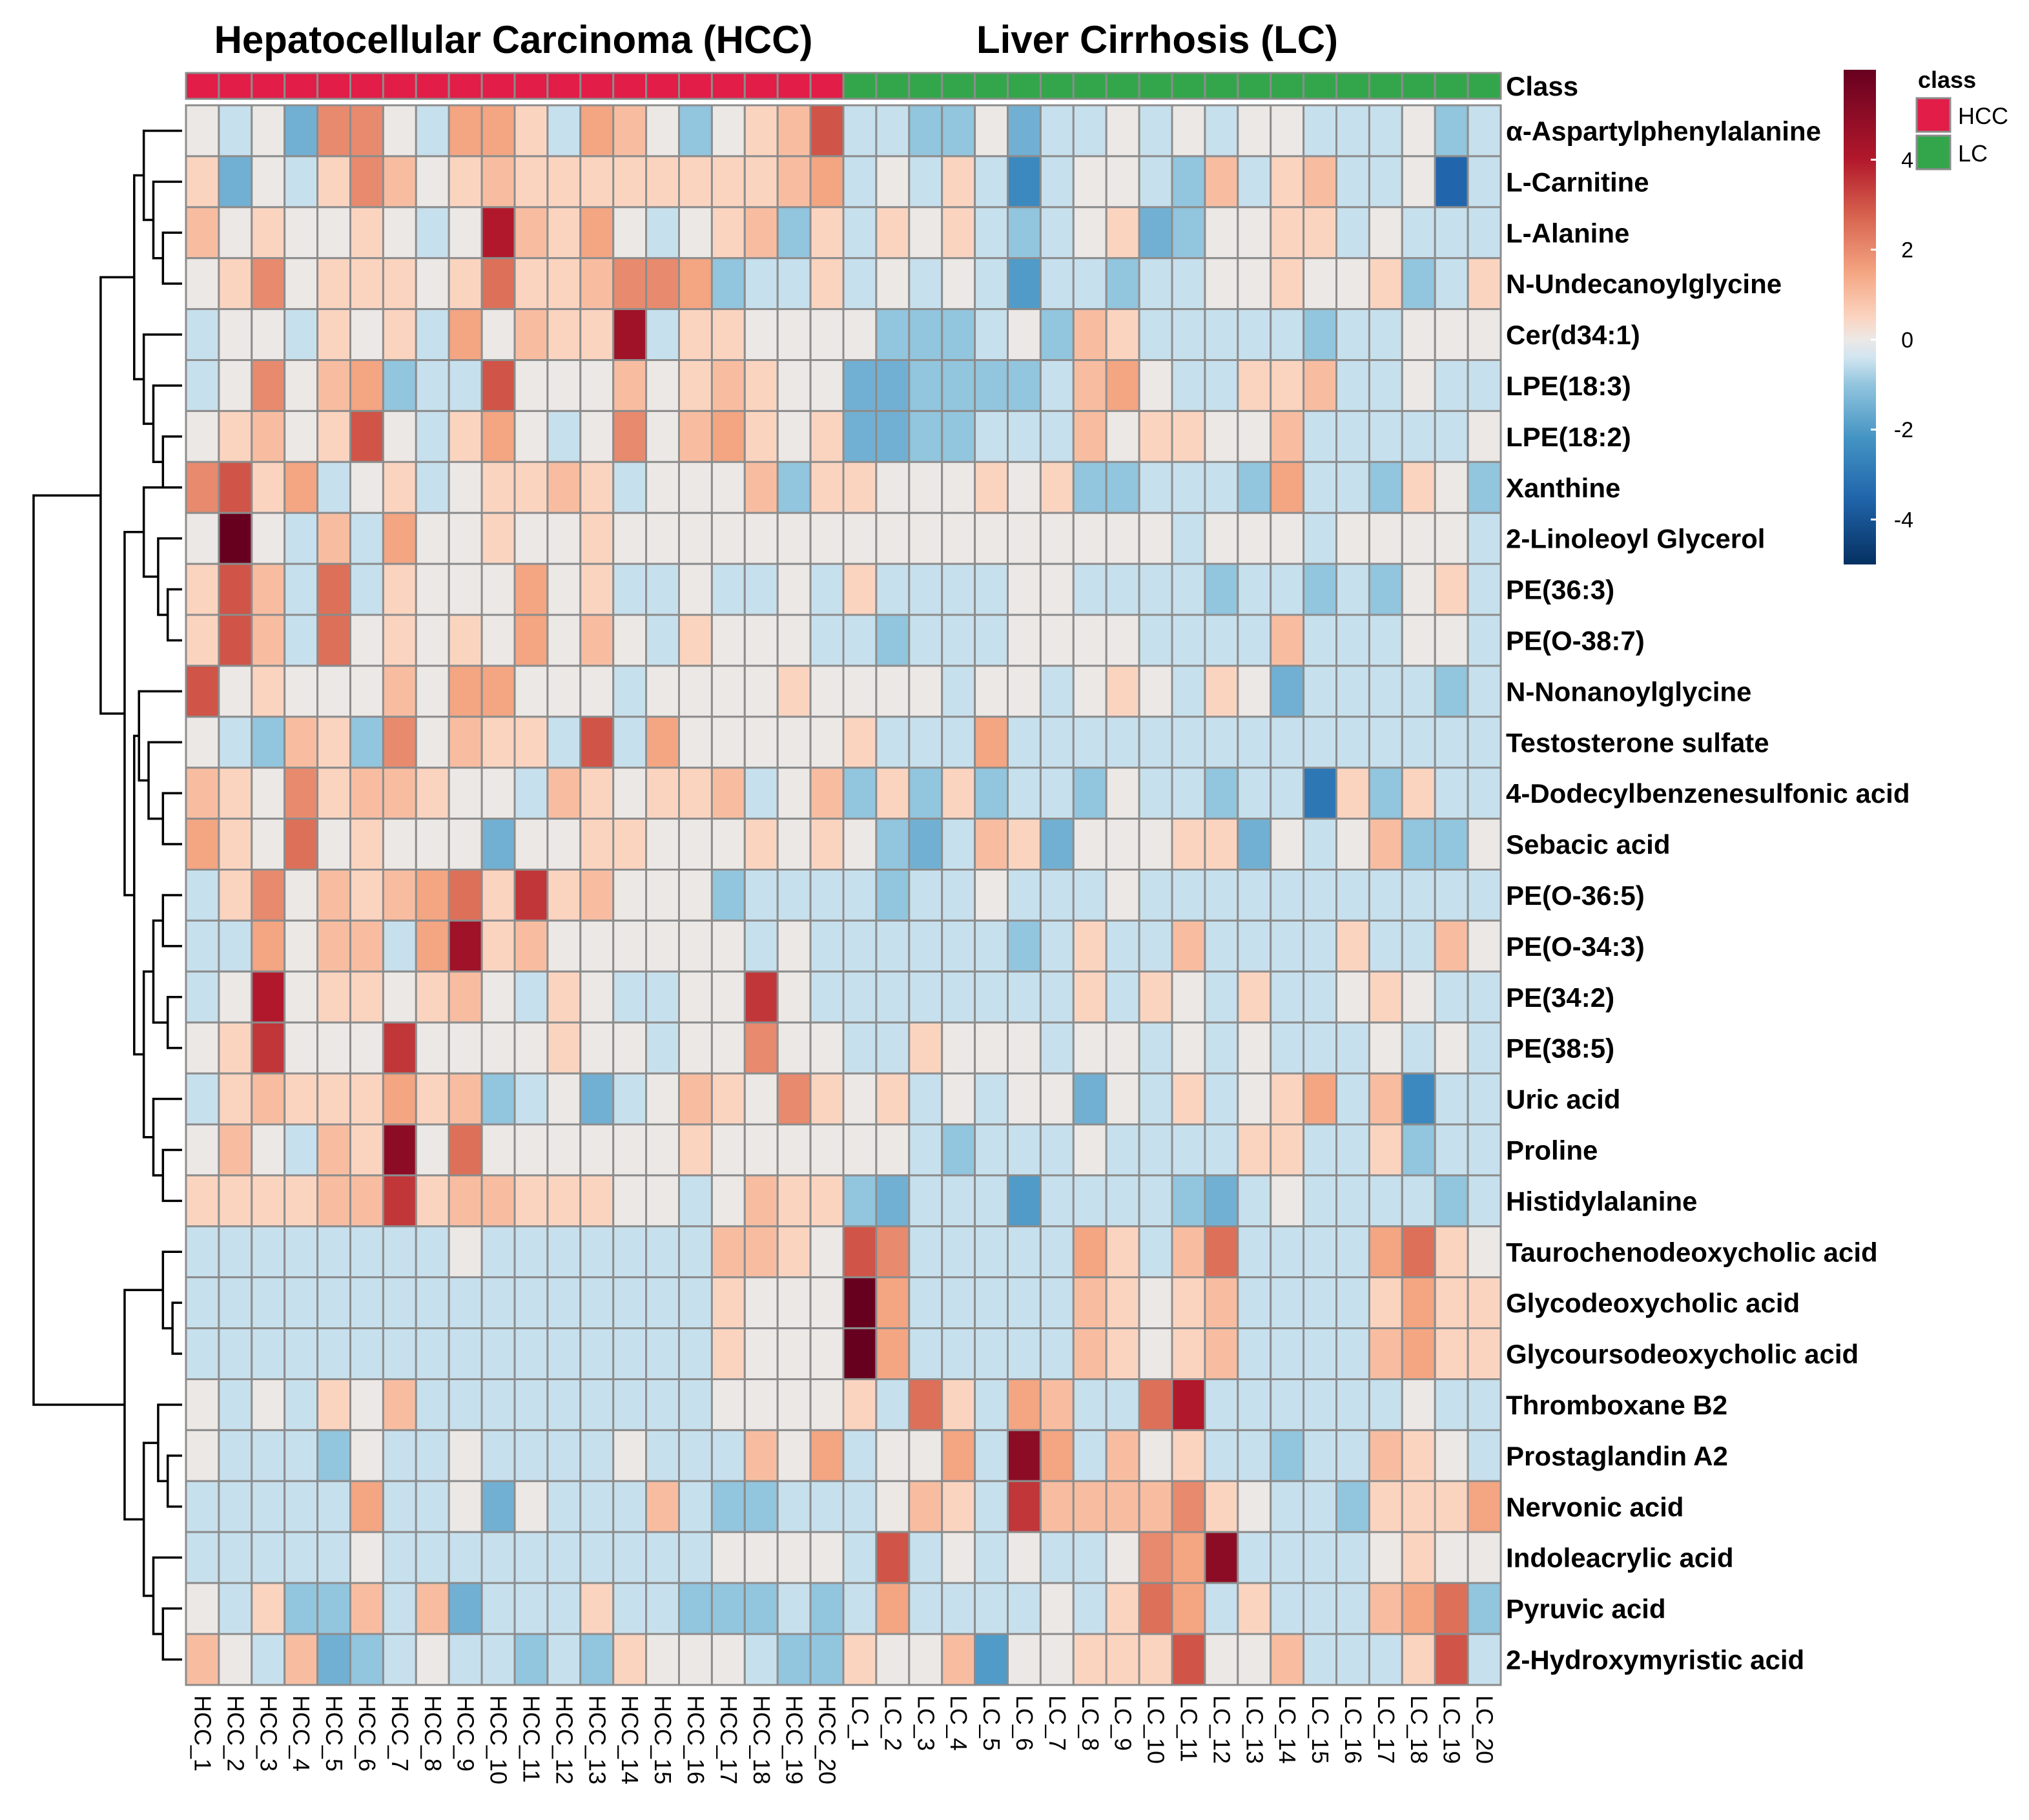 This screenshot has width=2029, height=1820. What do you see at coordinates (1288, 1729) in the screenshot?
I see `column-label: LC_14` at bounding box center [1288, 1729].